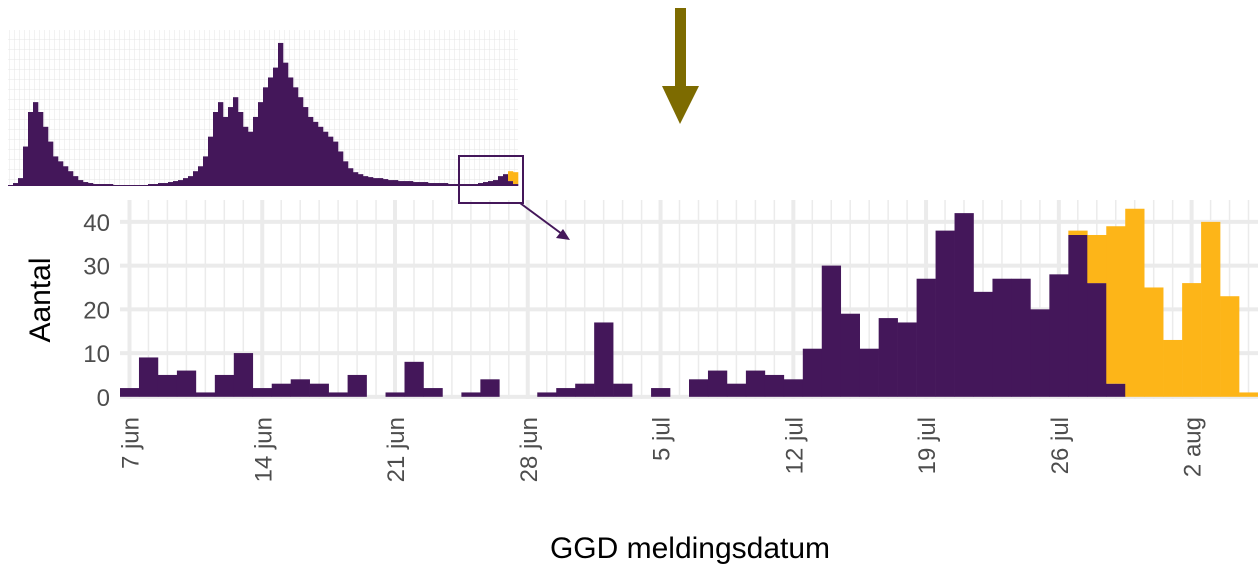 This screenshot has width=1258, height=569. Describe the element at coordinates (529, 449) in the screenshot. I see `x-tick-label: 28 jun` at that location.